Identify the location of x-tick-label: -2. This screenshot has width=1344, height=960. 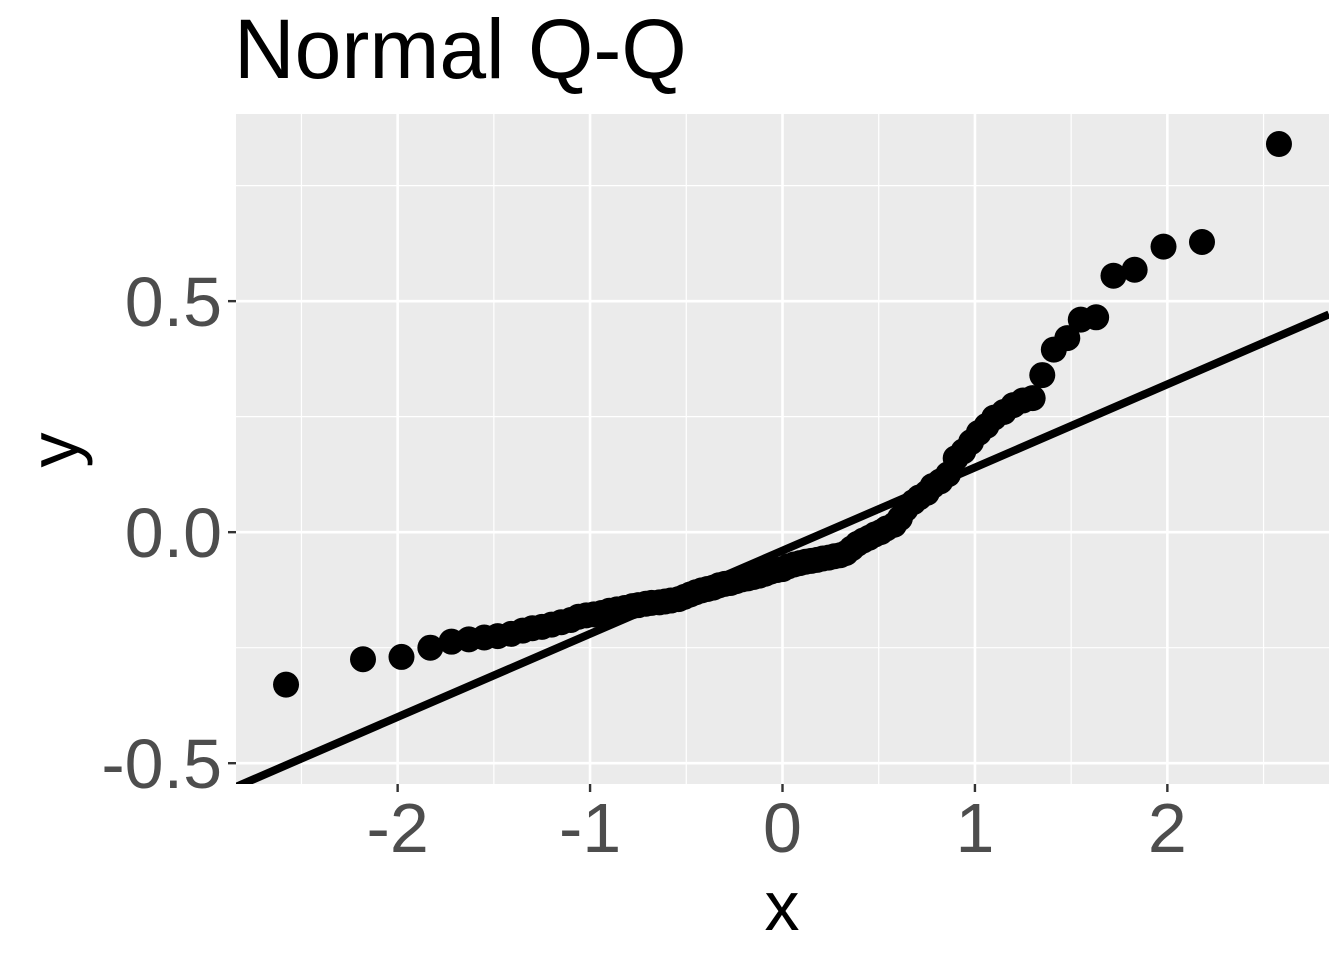
(398, 828).